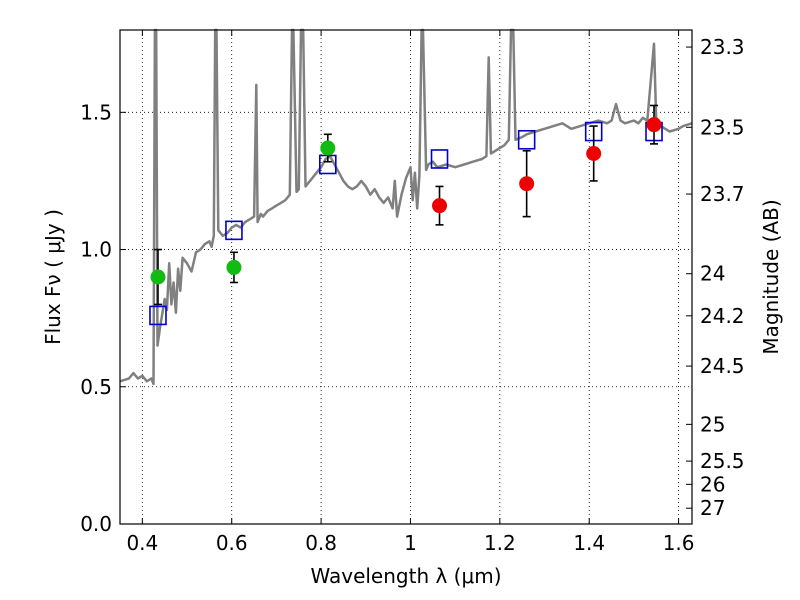  What do you see at coordinates (321, 543) in the screenshot?
I see `x-tick-label: 0.8` at bounding box center [321, 543].